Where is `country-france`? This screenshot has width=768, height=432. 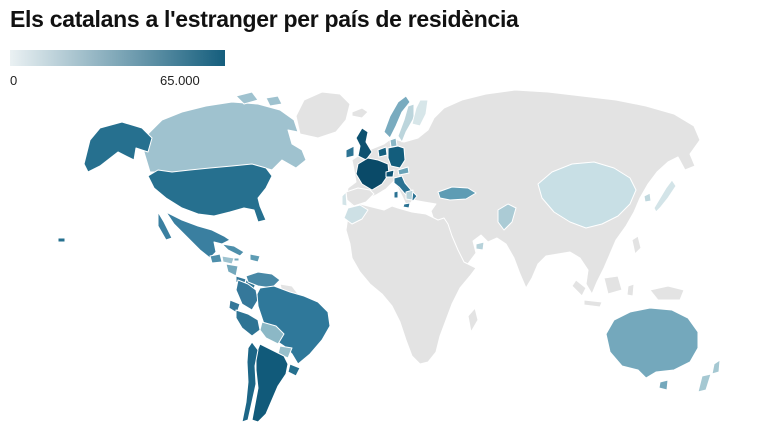 country-france is located at coordinates (372, 174).